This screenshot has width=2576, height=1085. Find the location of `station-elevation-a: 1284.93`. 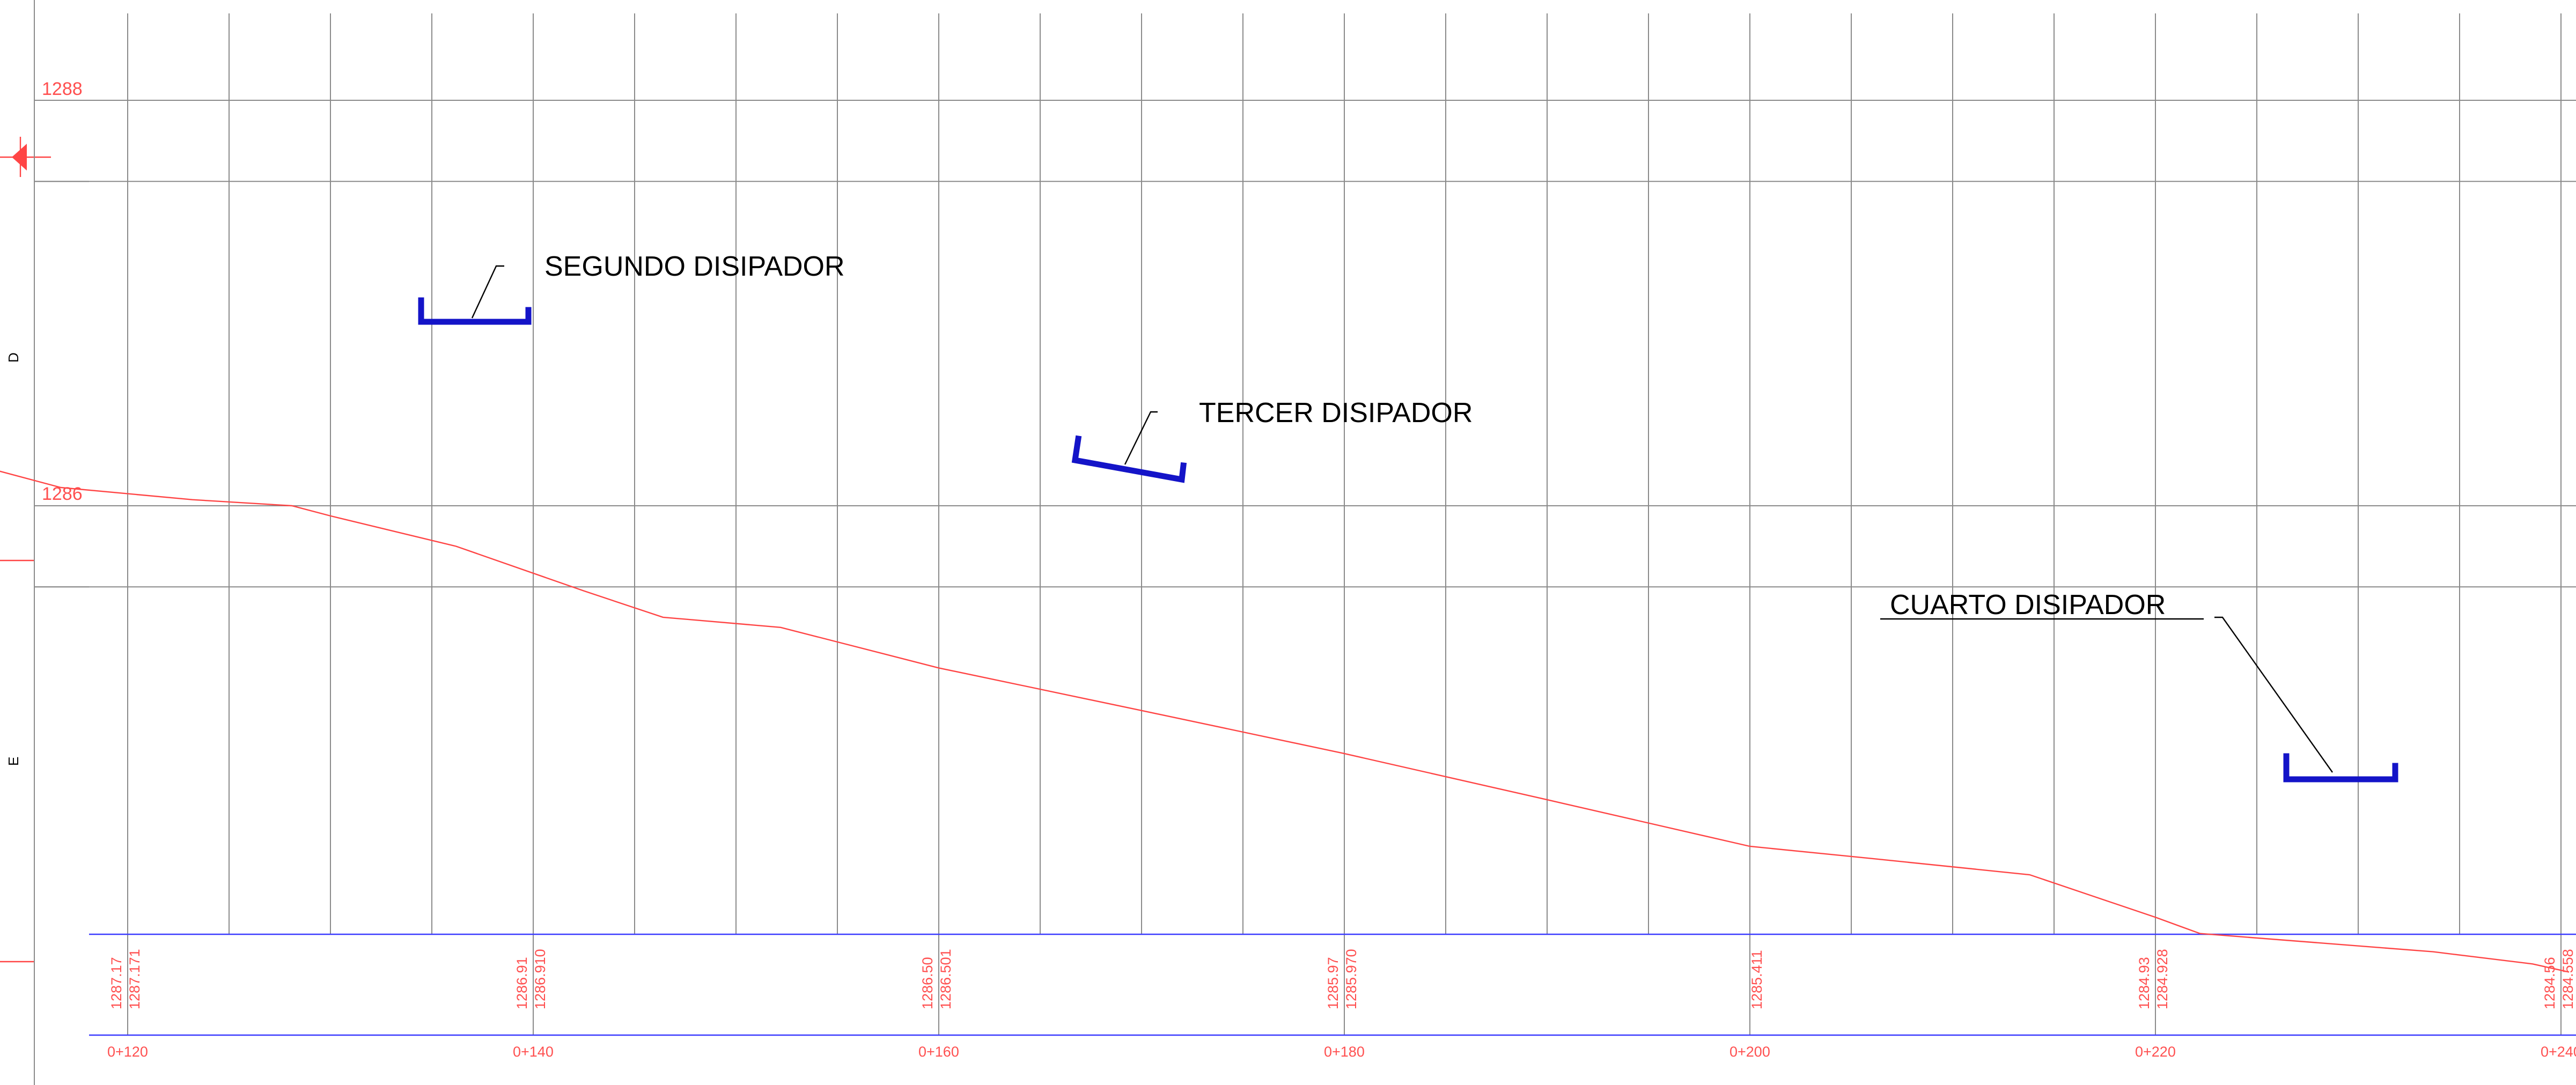

station-elevation-a: 1284.93 is located at coordinates (2144, 983).